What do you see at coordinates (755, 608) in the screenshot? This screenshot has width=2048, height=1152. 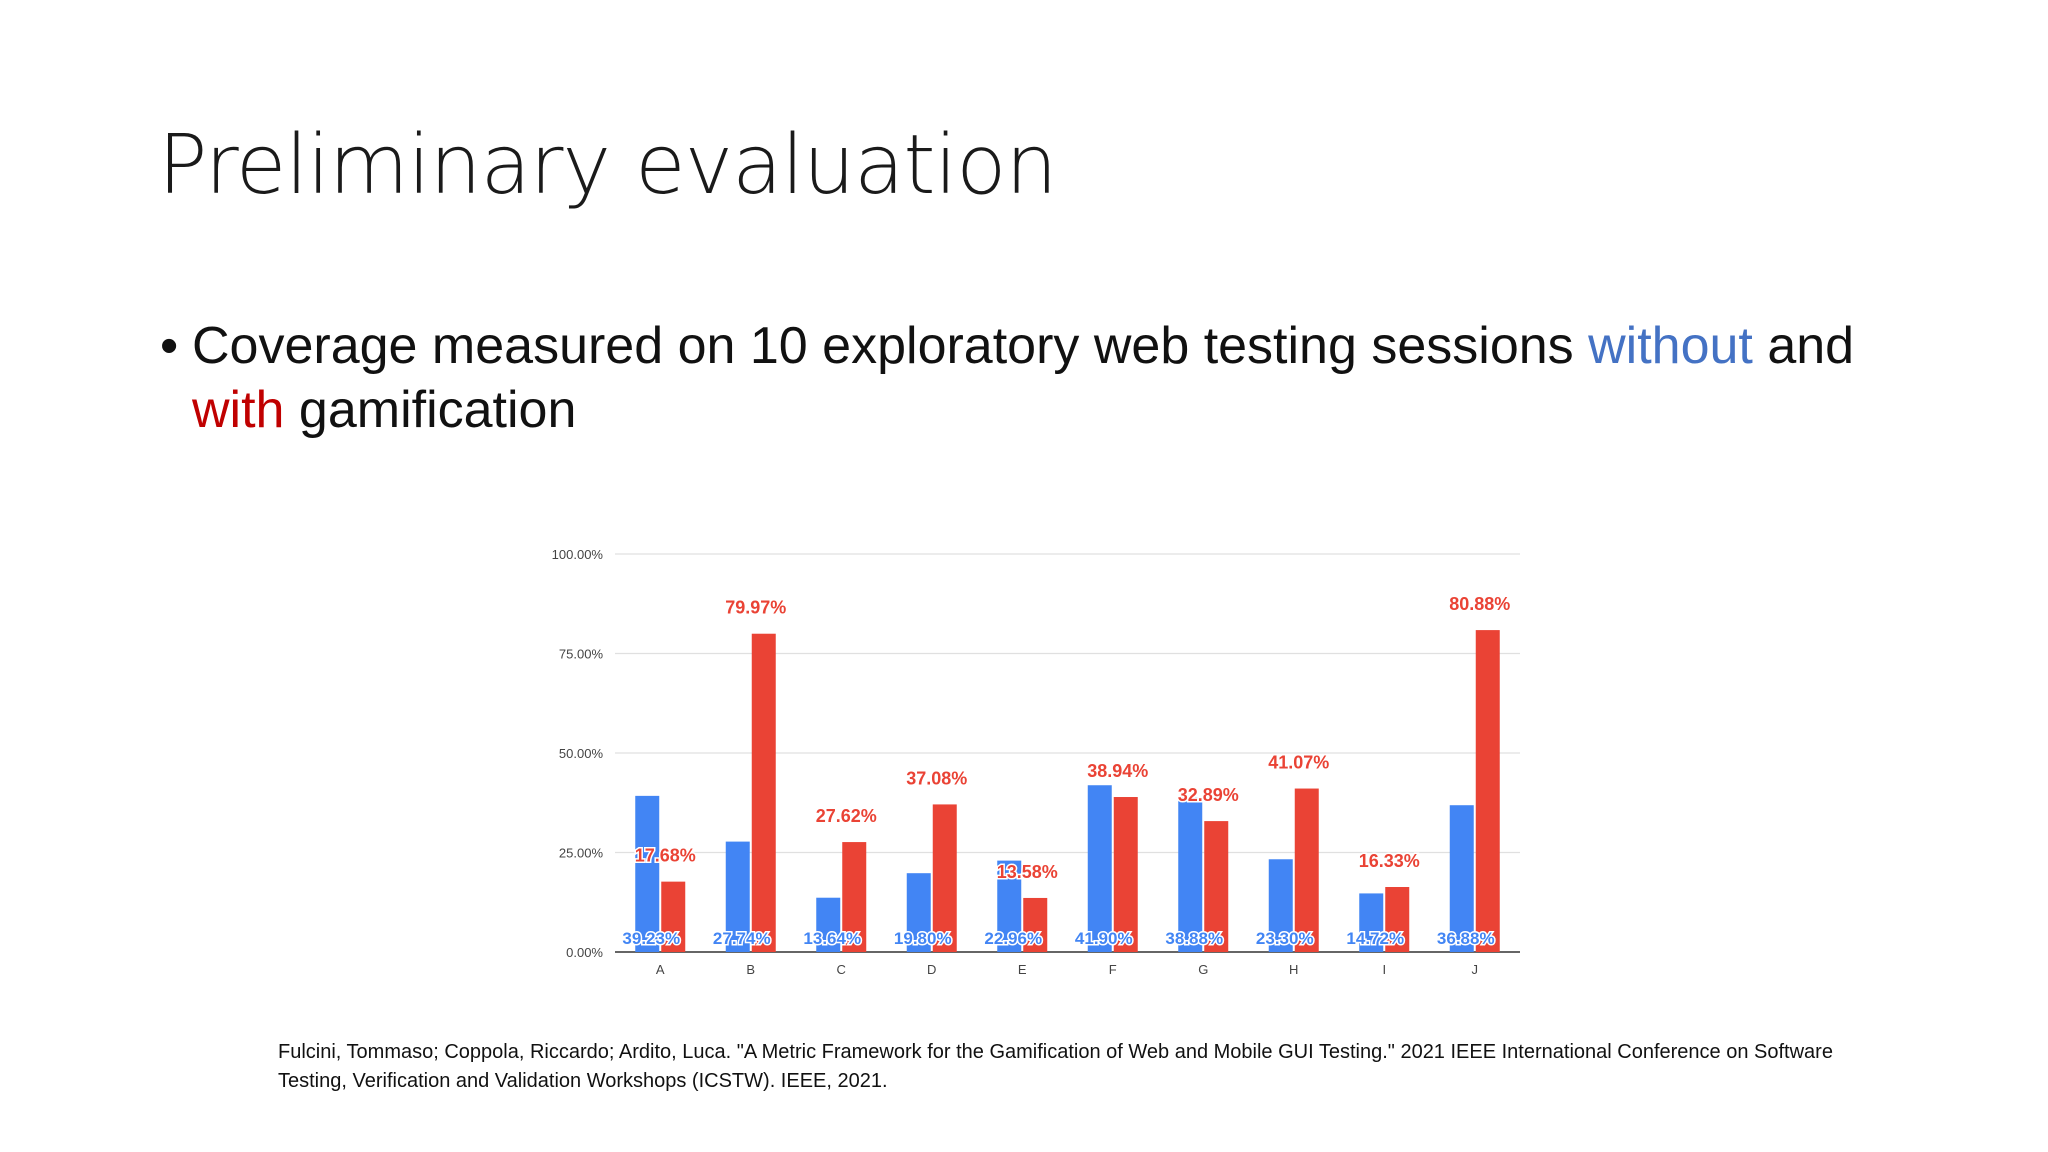 I see `data-label-with: 79.97%` at bounding box center [755, 608].